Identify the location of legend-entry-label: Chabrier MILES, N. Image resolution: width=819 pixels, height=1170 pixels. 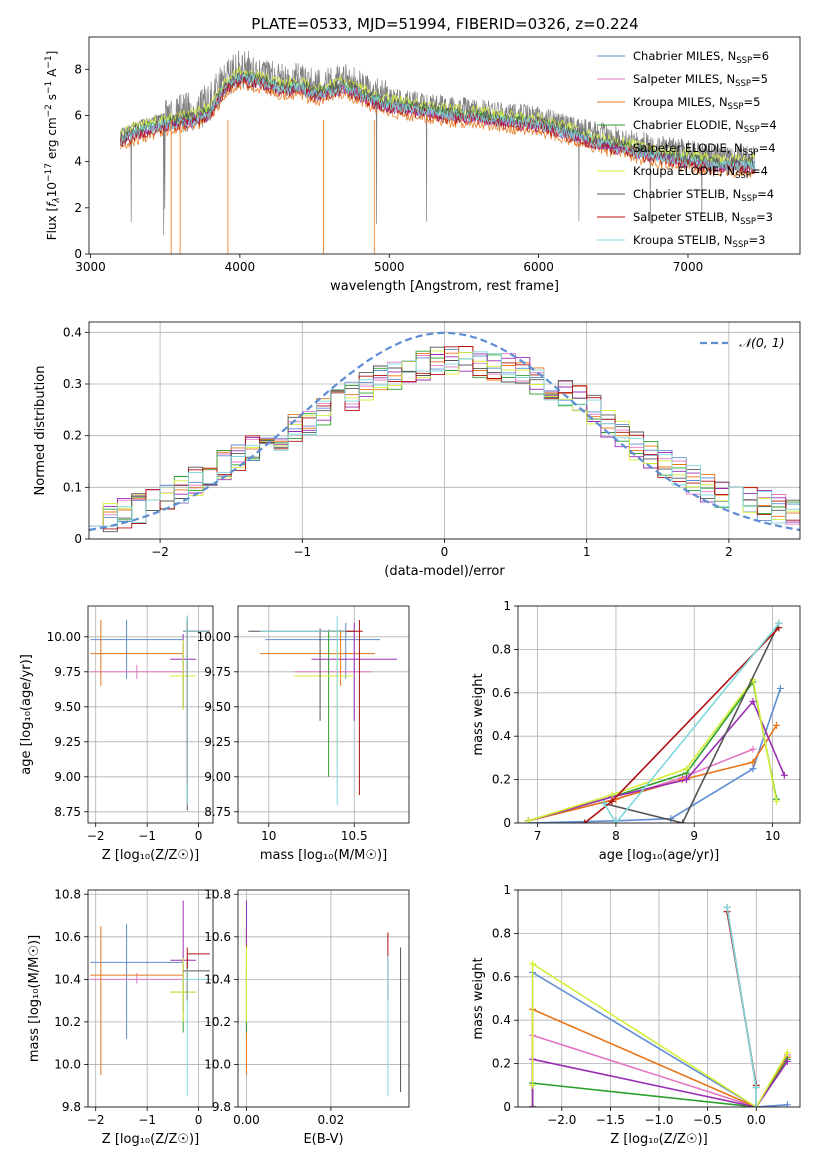
(684, 56).